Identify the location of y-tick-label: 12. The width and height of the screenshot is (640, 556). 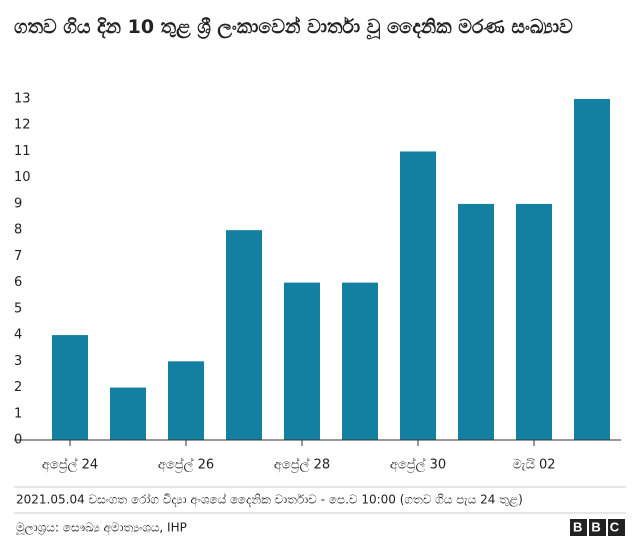
(22, 125).